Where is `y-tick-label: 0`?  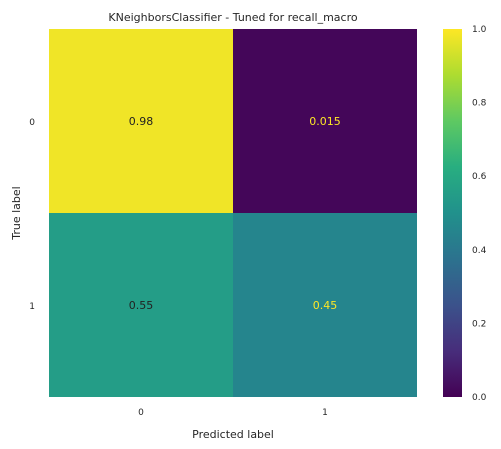 y-tick-label: 0 is located at coordinates (32, 123).